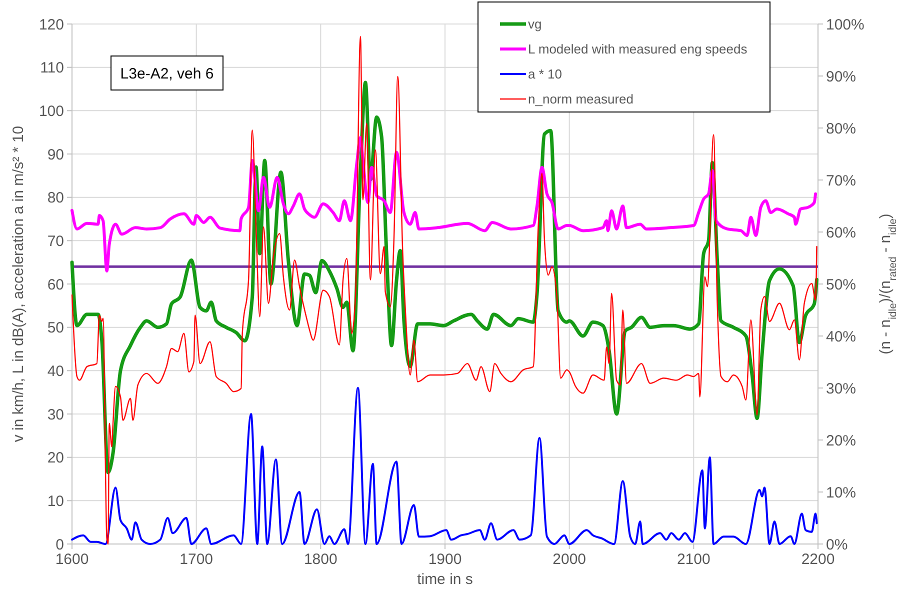  What do you see at coordinates (845, 25) in the screenshot?
I see `y2-tick-label: 100%` at bounding box center [845, 25].